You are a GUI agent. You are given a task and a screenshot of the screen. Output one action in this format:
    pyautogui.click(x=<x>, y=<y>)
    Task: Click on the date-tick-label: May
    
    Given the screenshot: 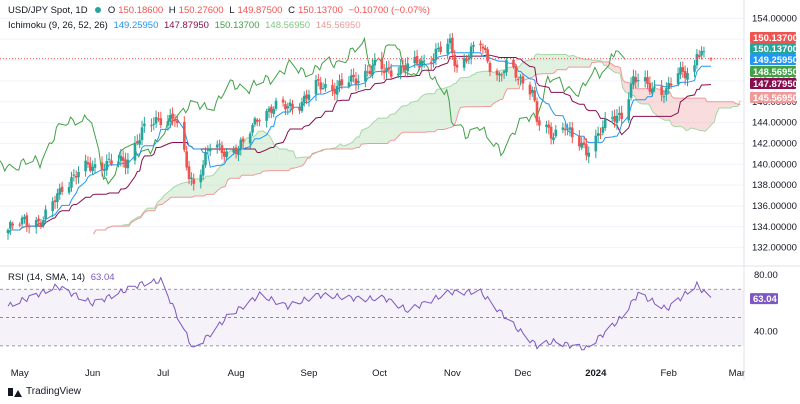 What is the action you would take?
    pyautogui.click(x=20, y=373)
    